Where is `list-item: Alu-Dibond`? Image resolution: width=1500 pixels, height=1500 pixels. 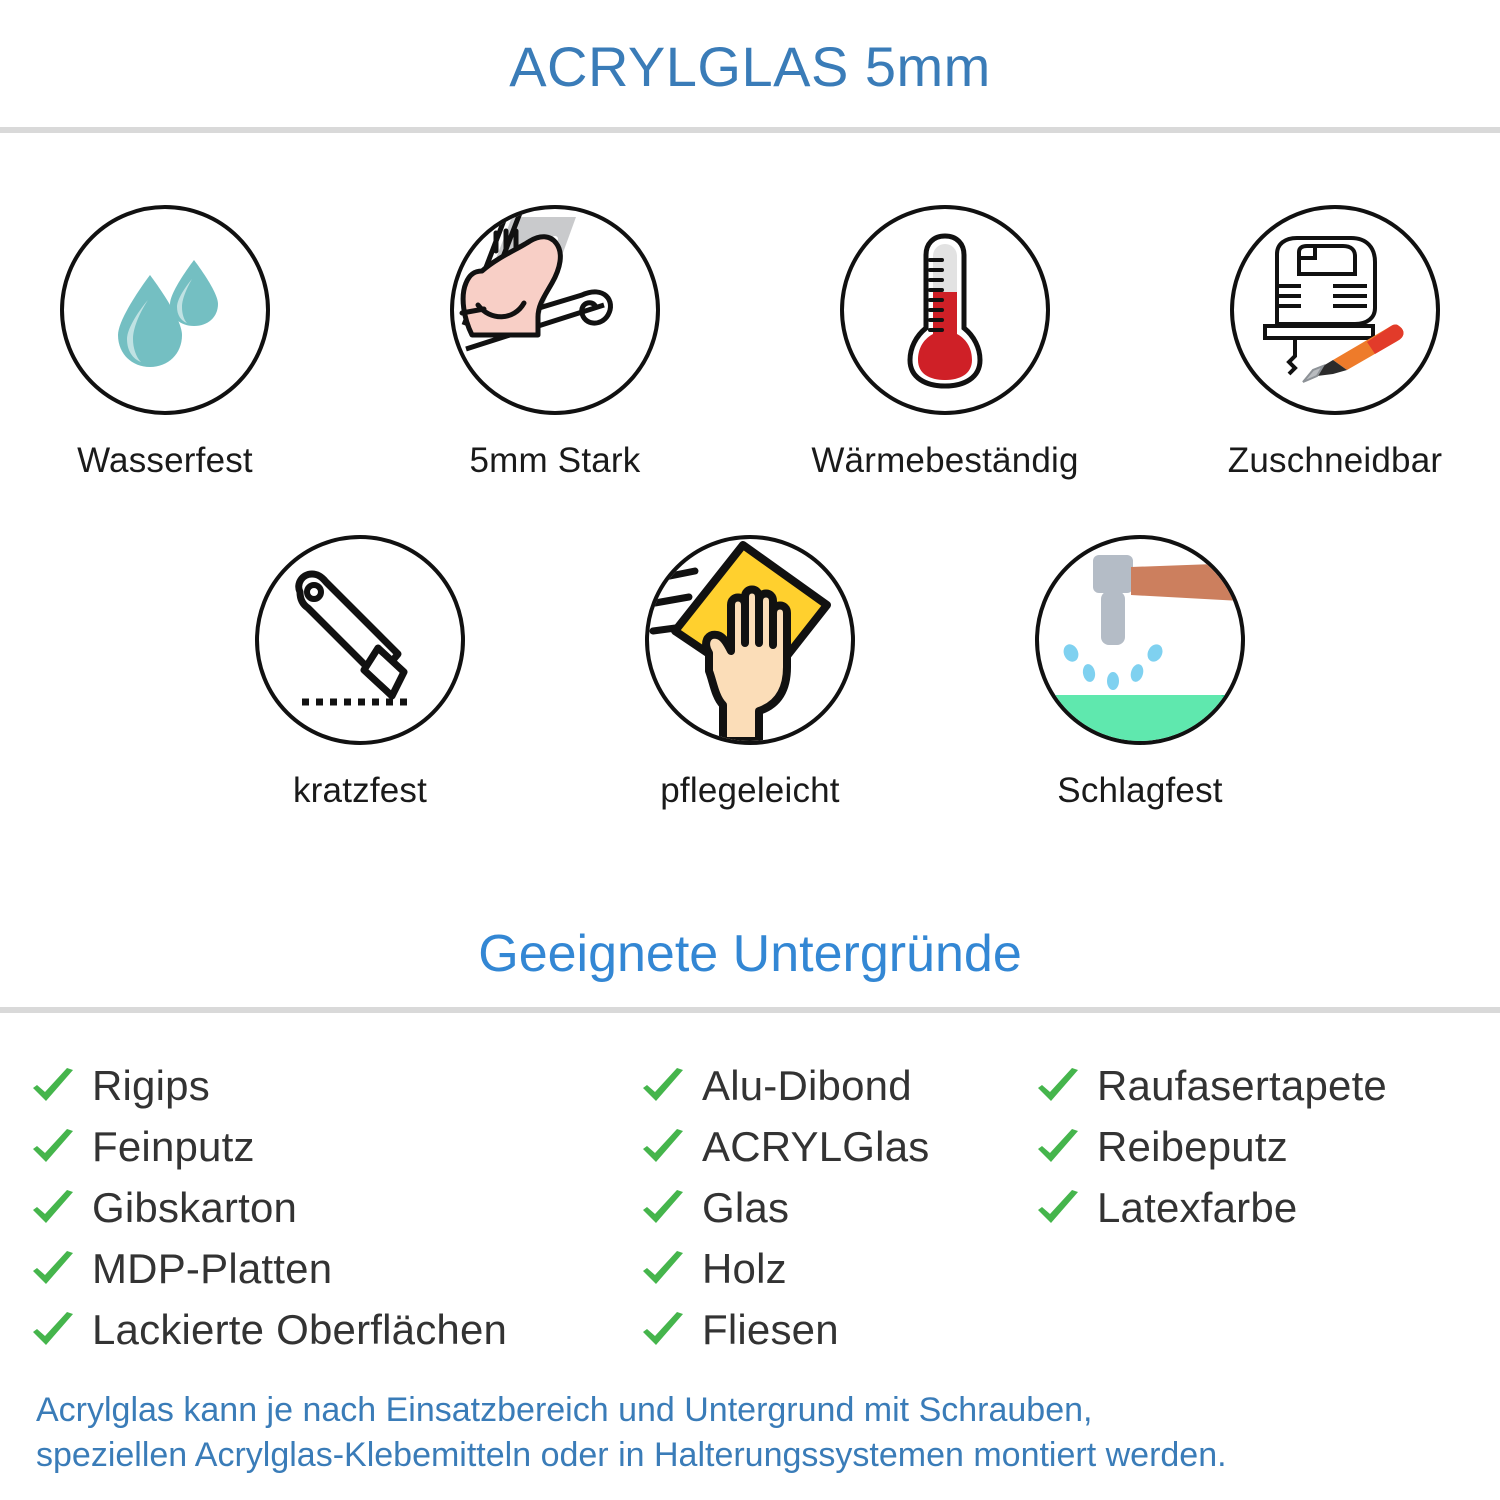
list-item: Alu-Dibond is located at coordinates (837, 1085).